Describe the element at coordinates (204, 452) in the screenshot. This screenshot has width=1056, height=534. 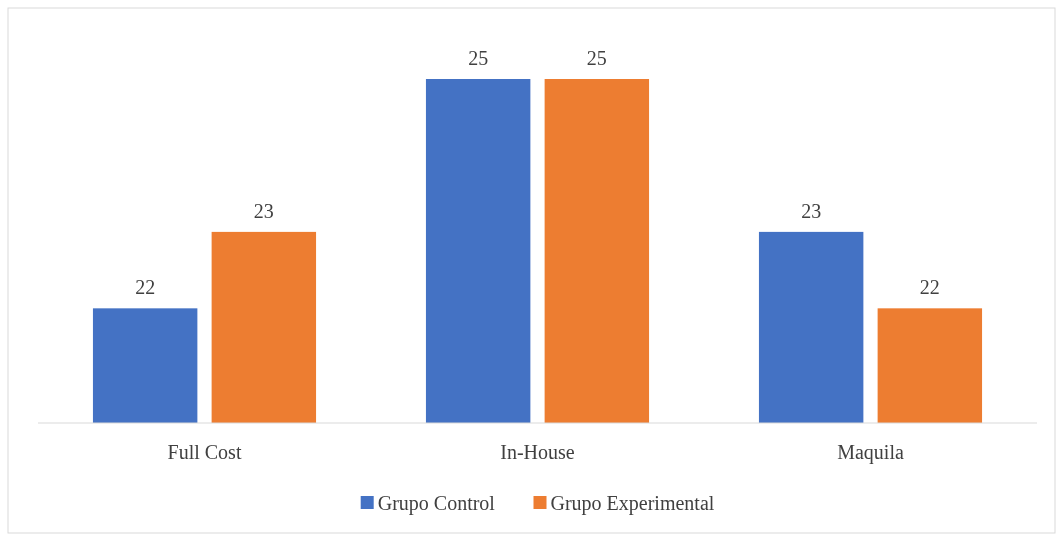
I see `x-tick-label: Full Cost` at that location.